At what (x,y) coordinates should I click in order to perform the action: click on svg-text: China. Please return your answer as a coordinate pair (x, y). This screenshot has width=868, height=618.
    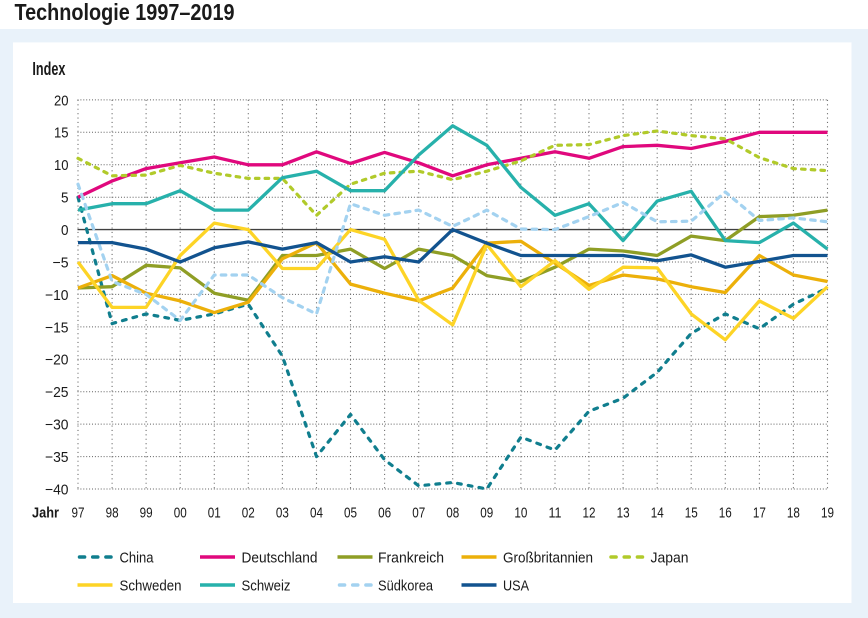
    Looking at the image, I should click on (137, 558).